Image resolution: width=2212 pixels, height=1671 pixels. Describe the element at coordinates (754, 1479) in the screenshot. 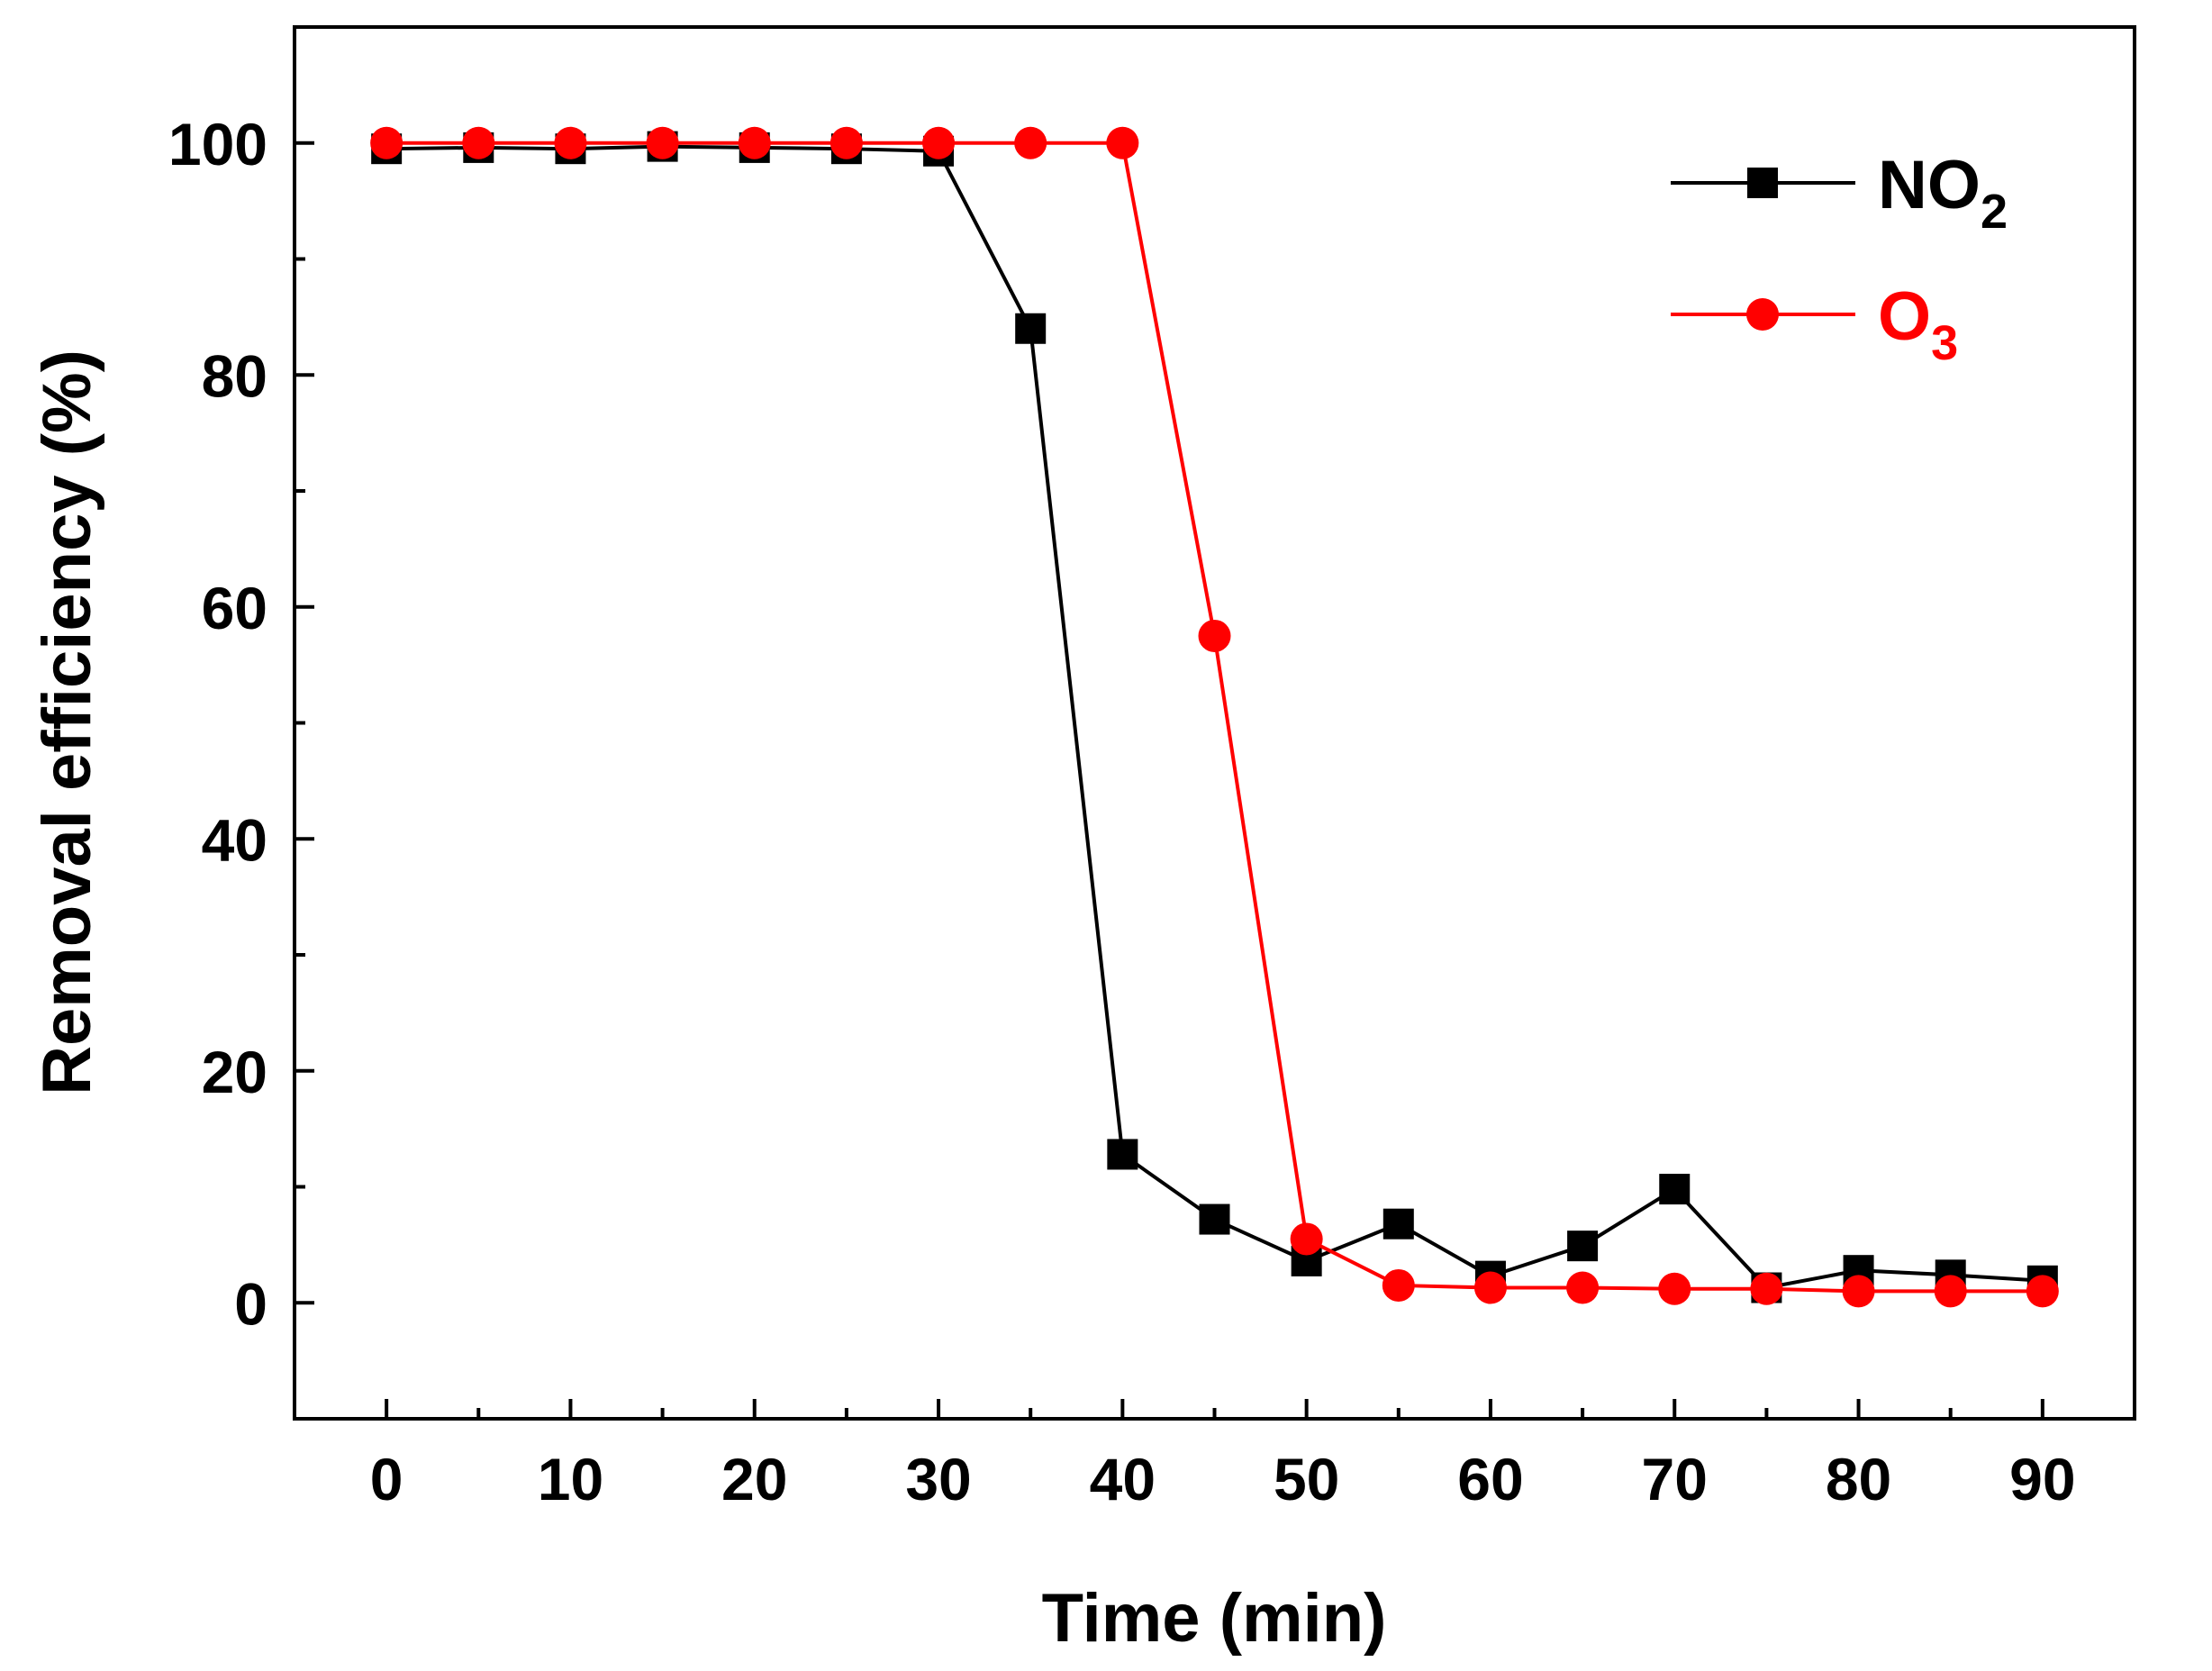

I see `x-tick-label: 20` at that location.